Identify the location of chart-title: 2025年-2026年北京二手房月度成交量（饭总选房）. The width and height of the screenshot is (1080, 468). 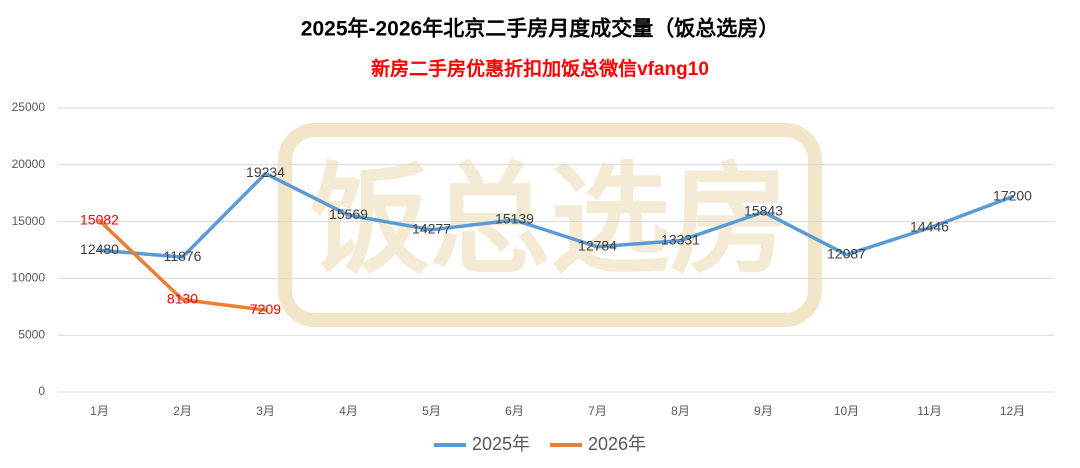
(540, 29).